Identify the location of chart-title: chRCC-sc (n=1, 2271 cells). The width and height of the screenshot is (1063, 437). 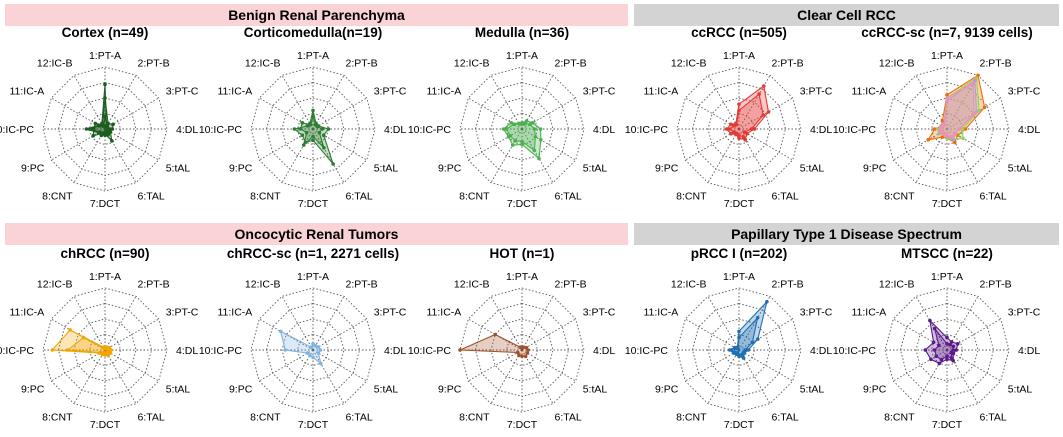
(313, 253).